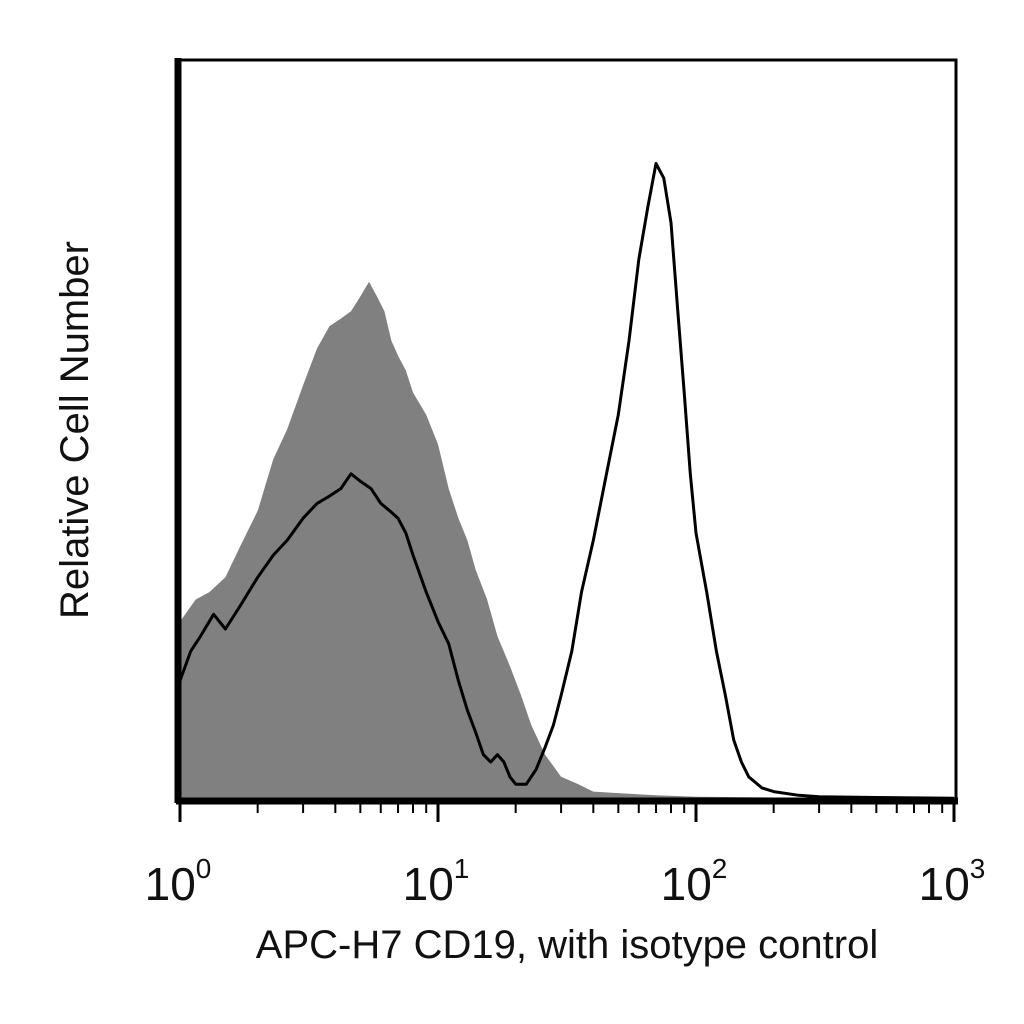  What do you see at coordinates (567, 945) in the screenshot?
I see `x-axis-title: APC-H7 CD19, with isotype control` at bounding box center [567, 945].